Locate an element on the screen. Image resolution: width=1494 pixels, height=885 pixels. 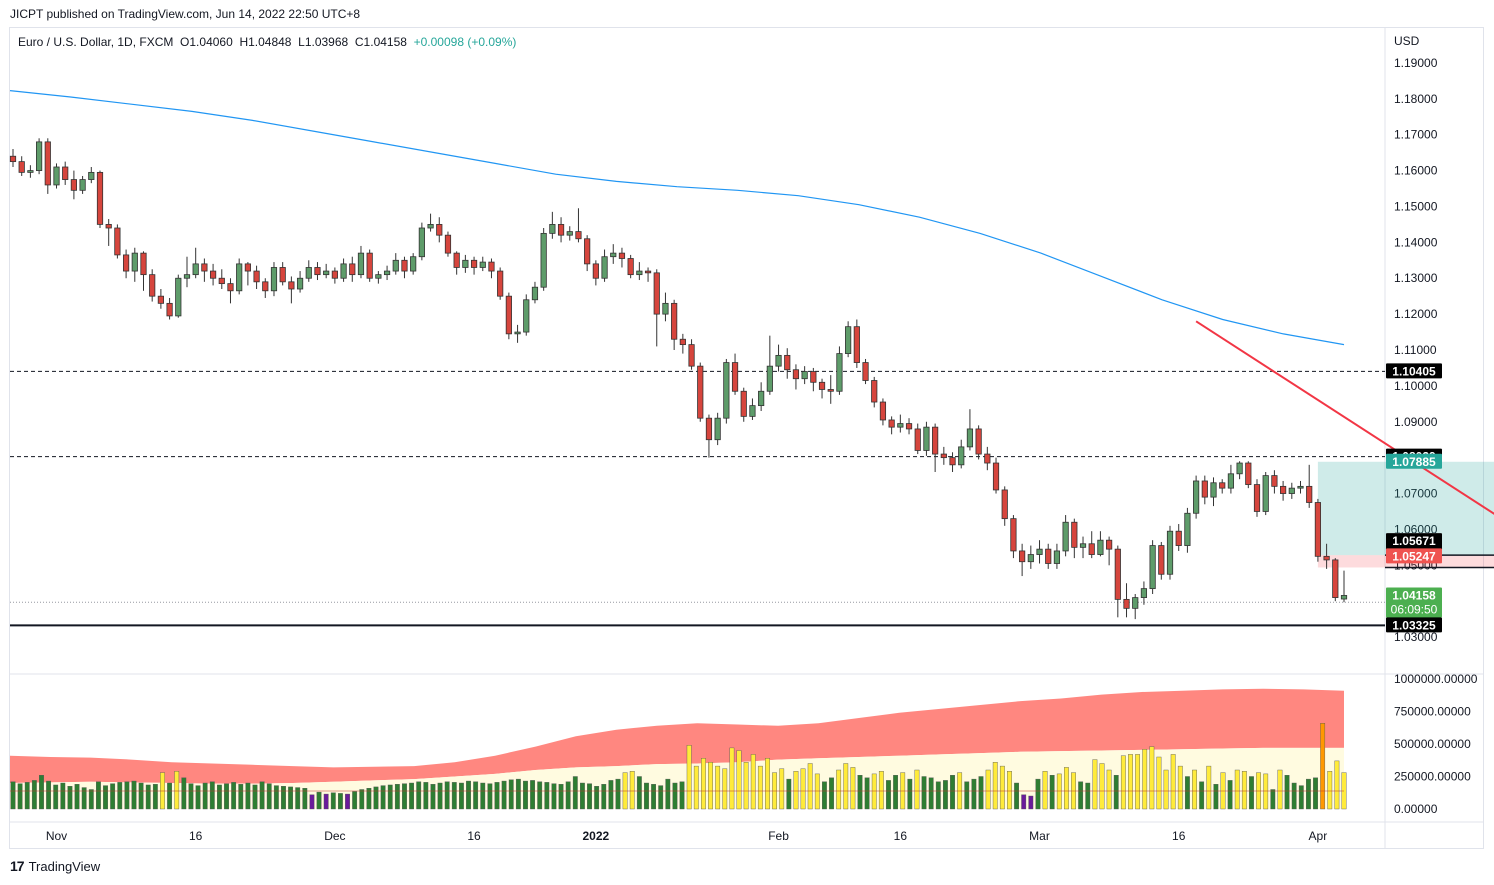
price-label-text: 1.05247 is located at coordinates (1414, 556).